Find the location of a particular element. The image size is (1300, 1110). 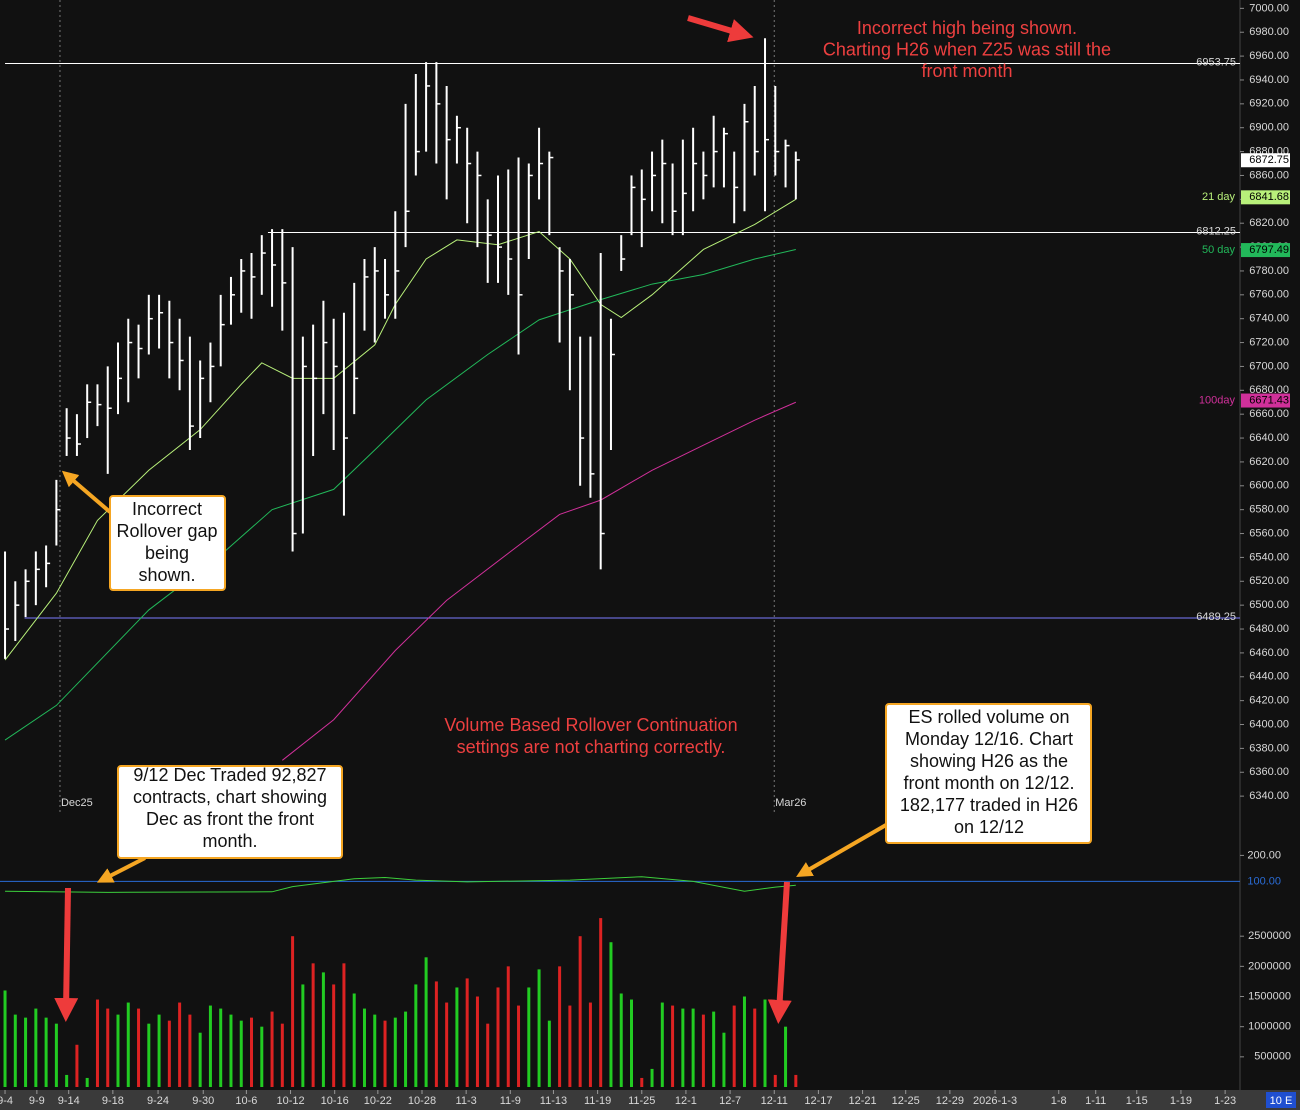

ma-name: 21 day is located at coordinates (1219, 197).